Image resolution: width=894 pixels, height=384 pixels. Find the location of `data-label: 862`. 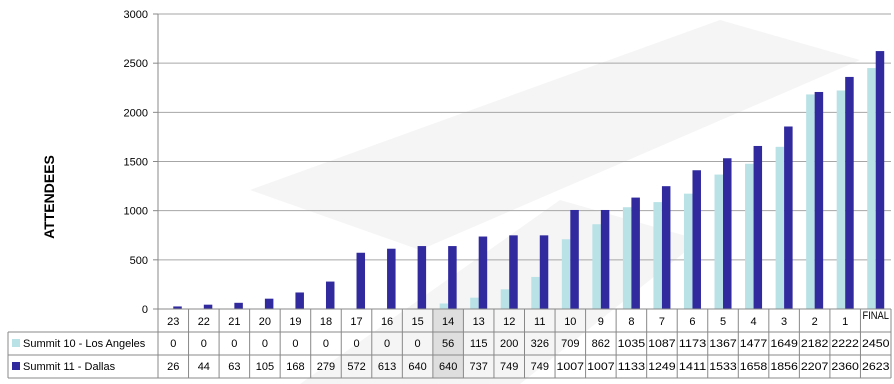

data-label: 862 is located at coordinates (601, 344).